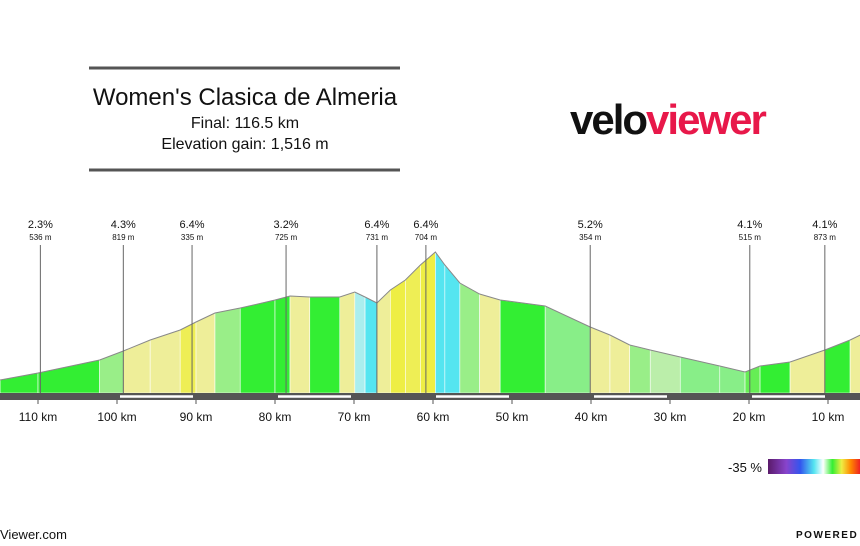 Image resolution: width=860 pixels, height=546 pixels. Describe the element at coordinates (286, 237) in the screenshot. I see `climb-length: 725 m` at that location.